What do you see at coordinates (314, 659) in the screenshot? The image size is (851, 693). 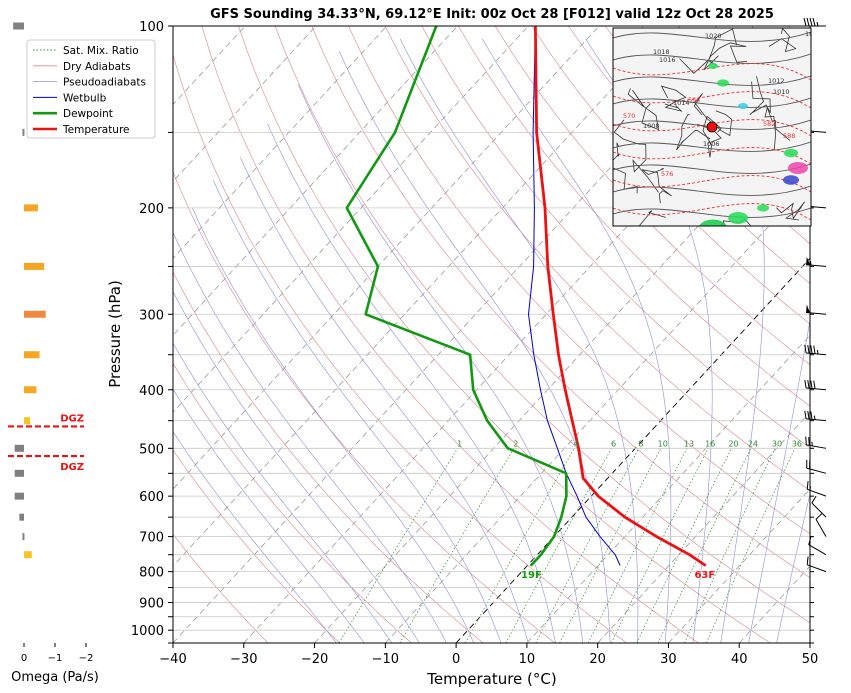 I see `x-tick-label: −20` at bounding box center [314, 659].